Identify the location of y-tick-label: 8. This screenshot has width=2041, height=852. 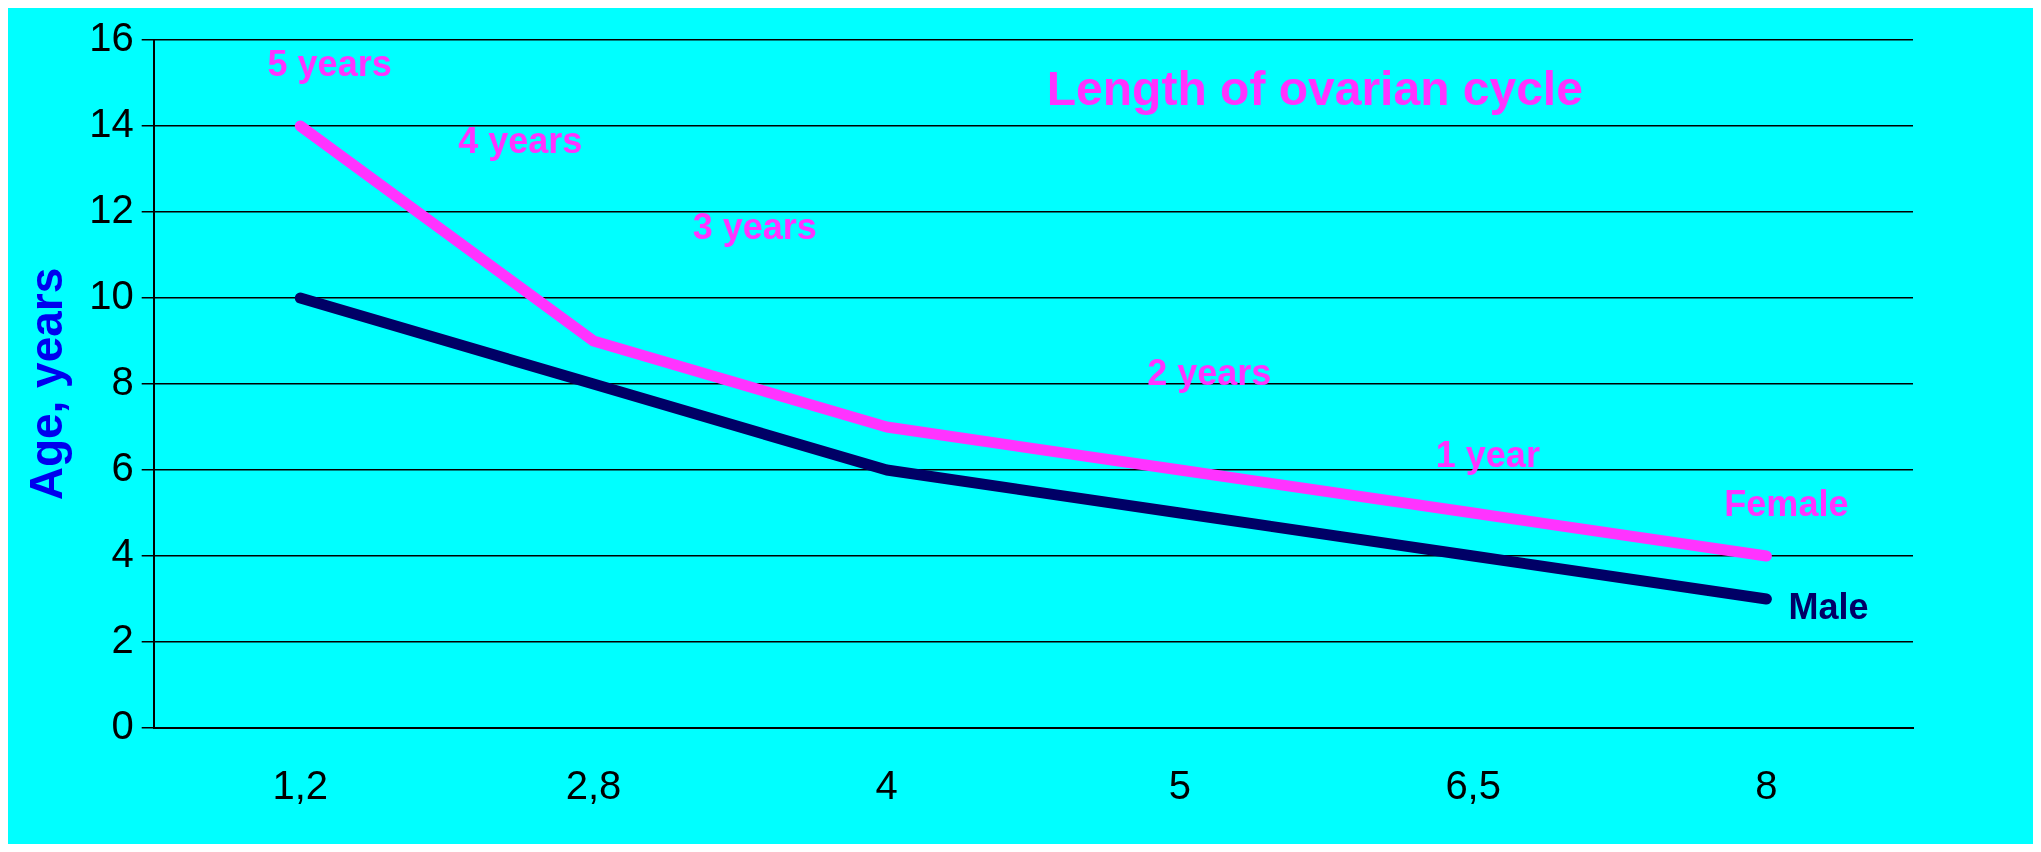
(122, 381).